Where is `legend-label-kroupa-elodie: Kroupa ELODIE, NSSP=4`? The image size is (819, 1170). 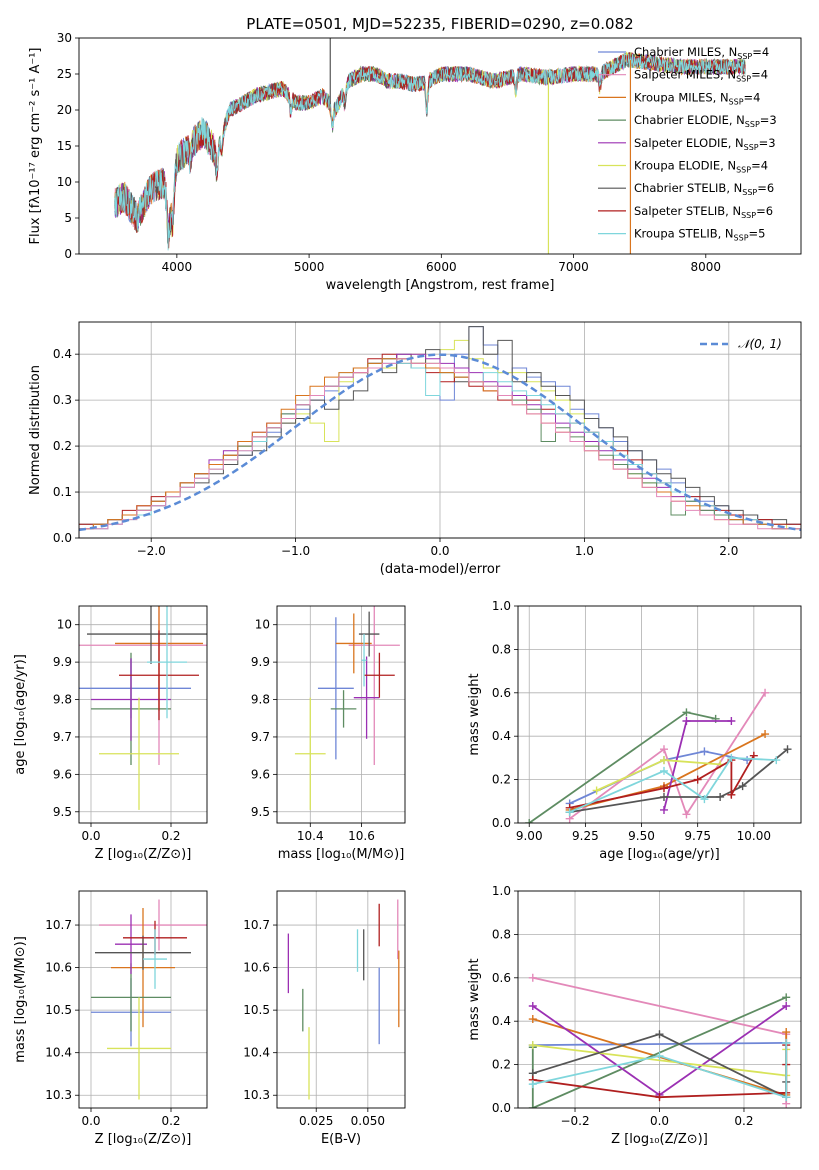 legend-label-kroupa-elodie: Kroupa ELODIE, NSSP=4 is located at coordinates (701, 167).